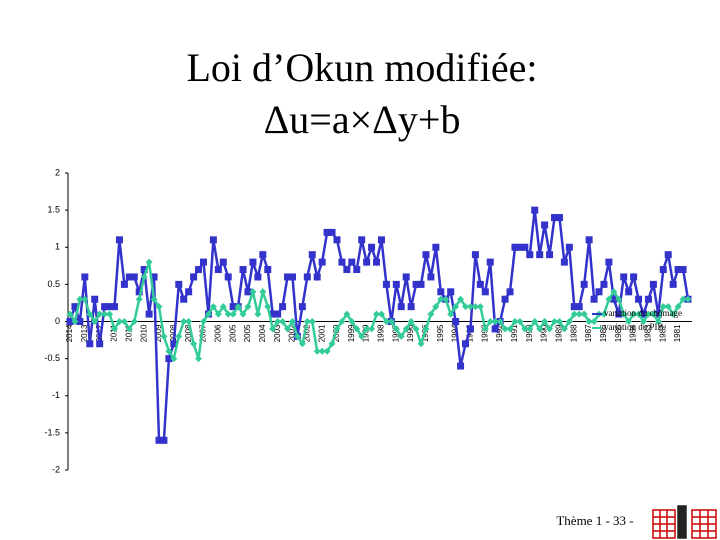 The image size is (720, 540). Describe the element at coordinates (52, 358) in the screenshot. I see `y-tick-label: -0.5` at that location.